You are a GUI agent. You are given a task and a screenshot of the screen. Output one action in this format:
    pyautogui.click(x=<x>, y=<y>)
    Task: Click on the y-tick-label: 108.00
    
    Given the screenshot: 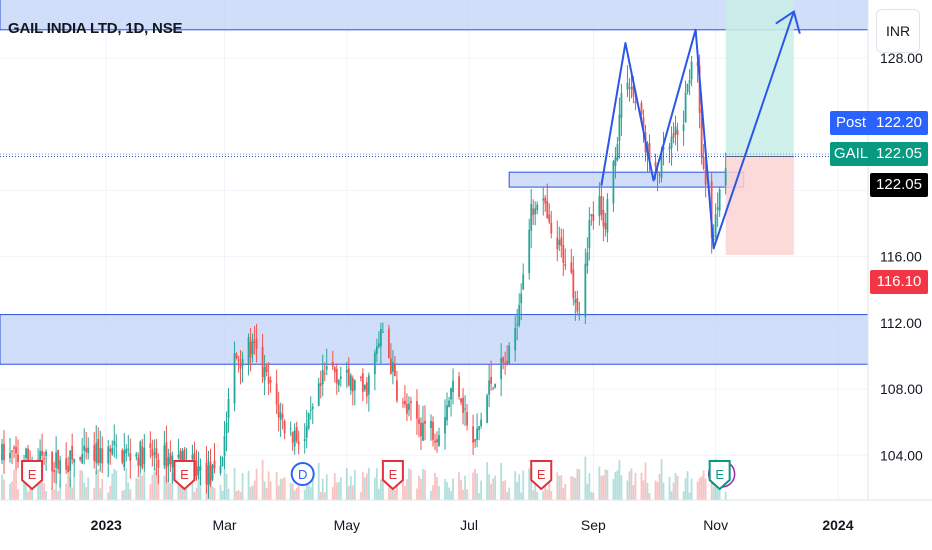 What is the action you would take?
    pyautogui.click(x=901, y=389)
    